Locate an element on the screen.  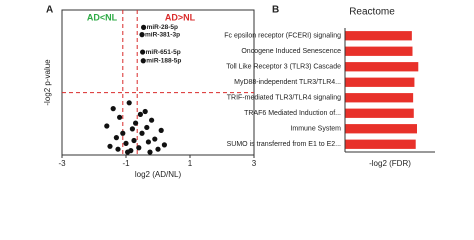
category-label: Toll Like Receptor 3 (TLR3) Cascade is located at coordinates (283, 67).